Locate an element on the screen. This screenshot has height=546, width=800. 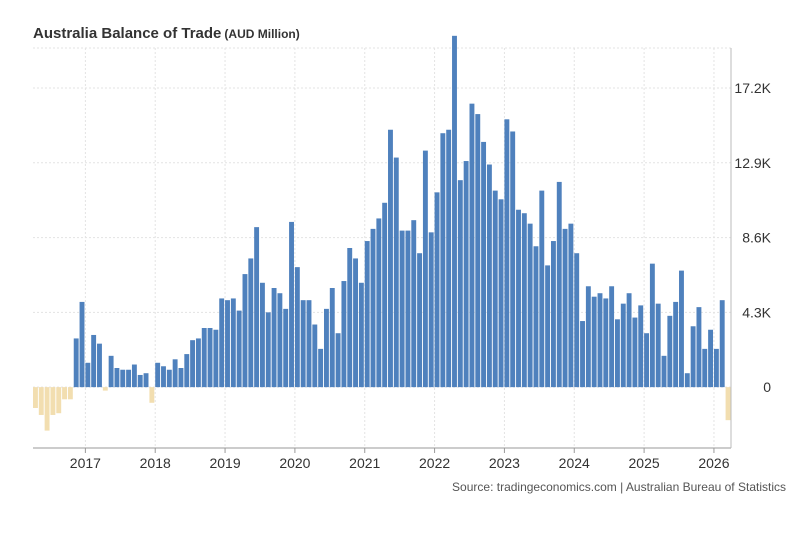
x-tick-label: 2022 is located at coordinates (434, 463).